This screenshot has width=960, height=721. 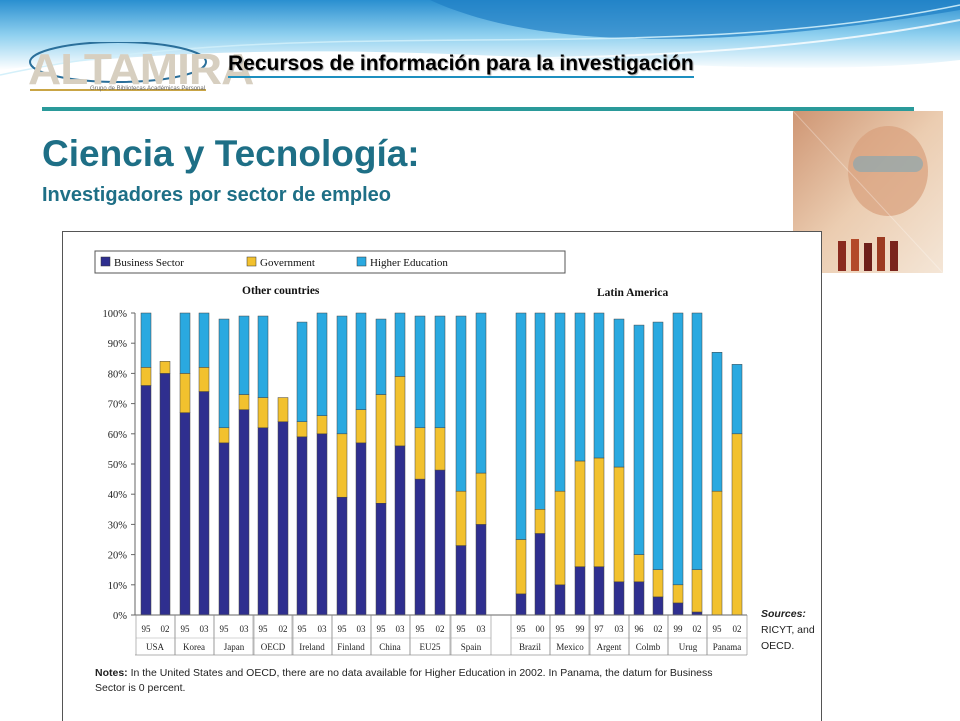 I want to click on y-tick-label: 50%, so click(x=118, y=465).